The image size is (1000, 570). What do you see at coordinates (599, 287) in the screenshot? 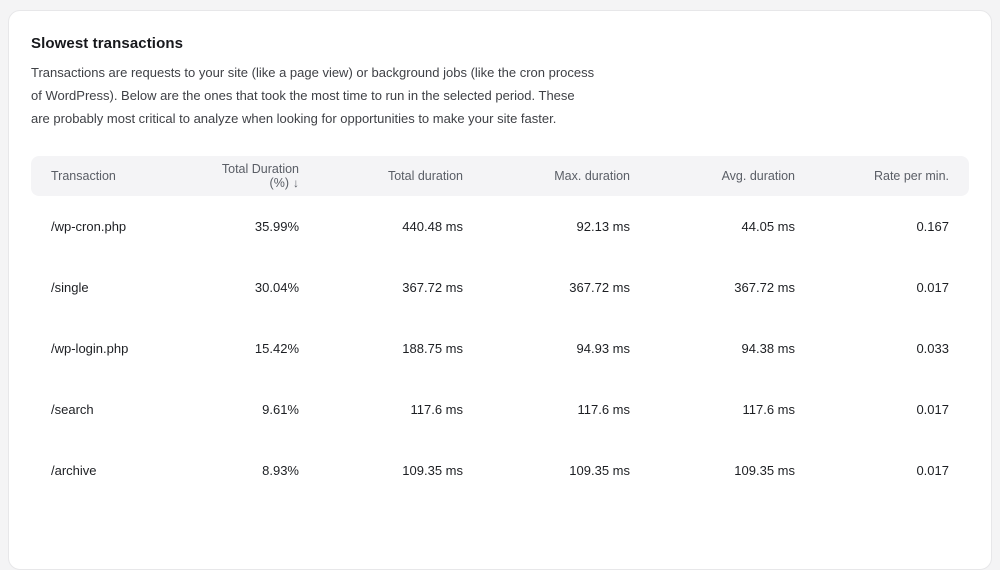
I see `cell-max-duration: 367.72 ms` at bounding box center [599, 287].